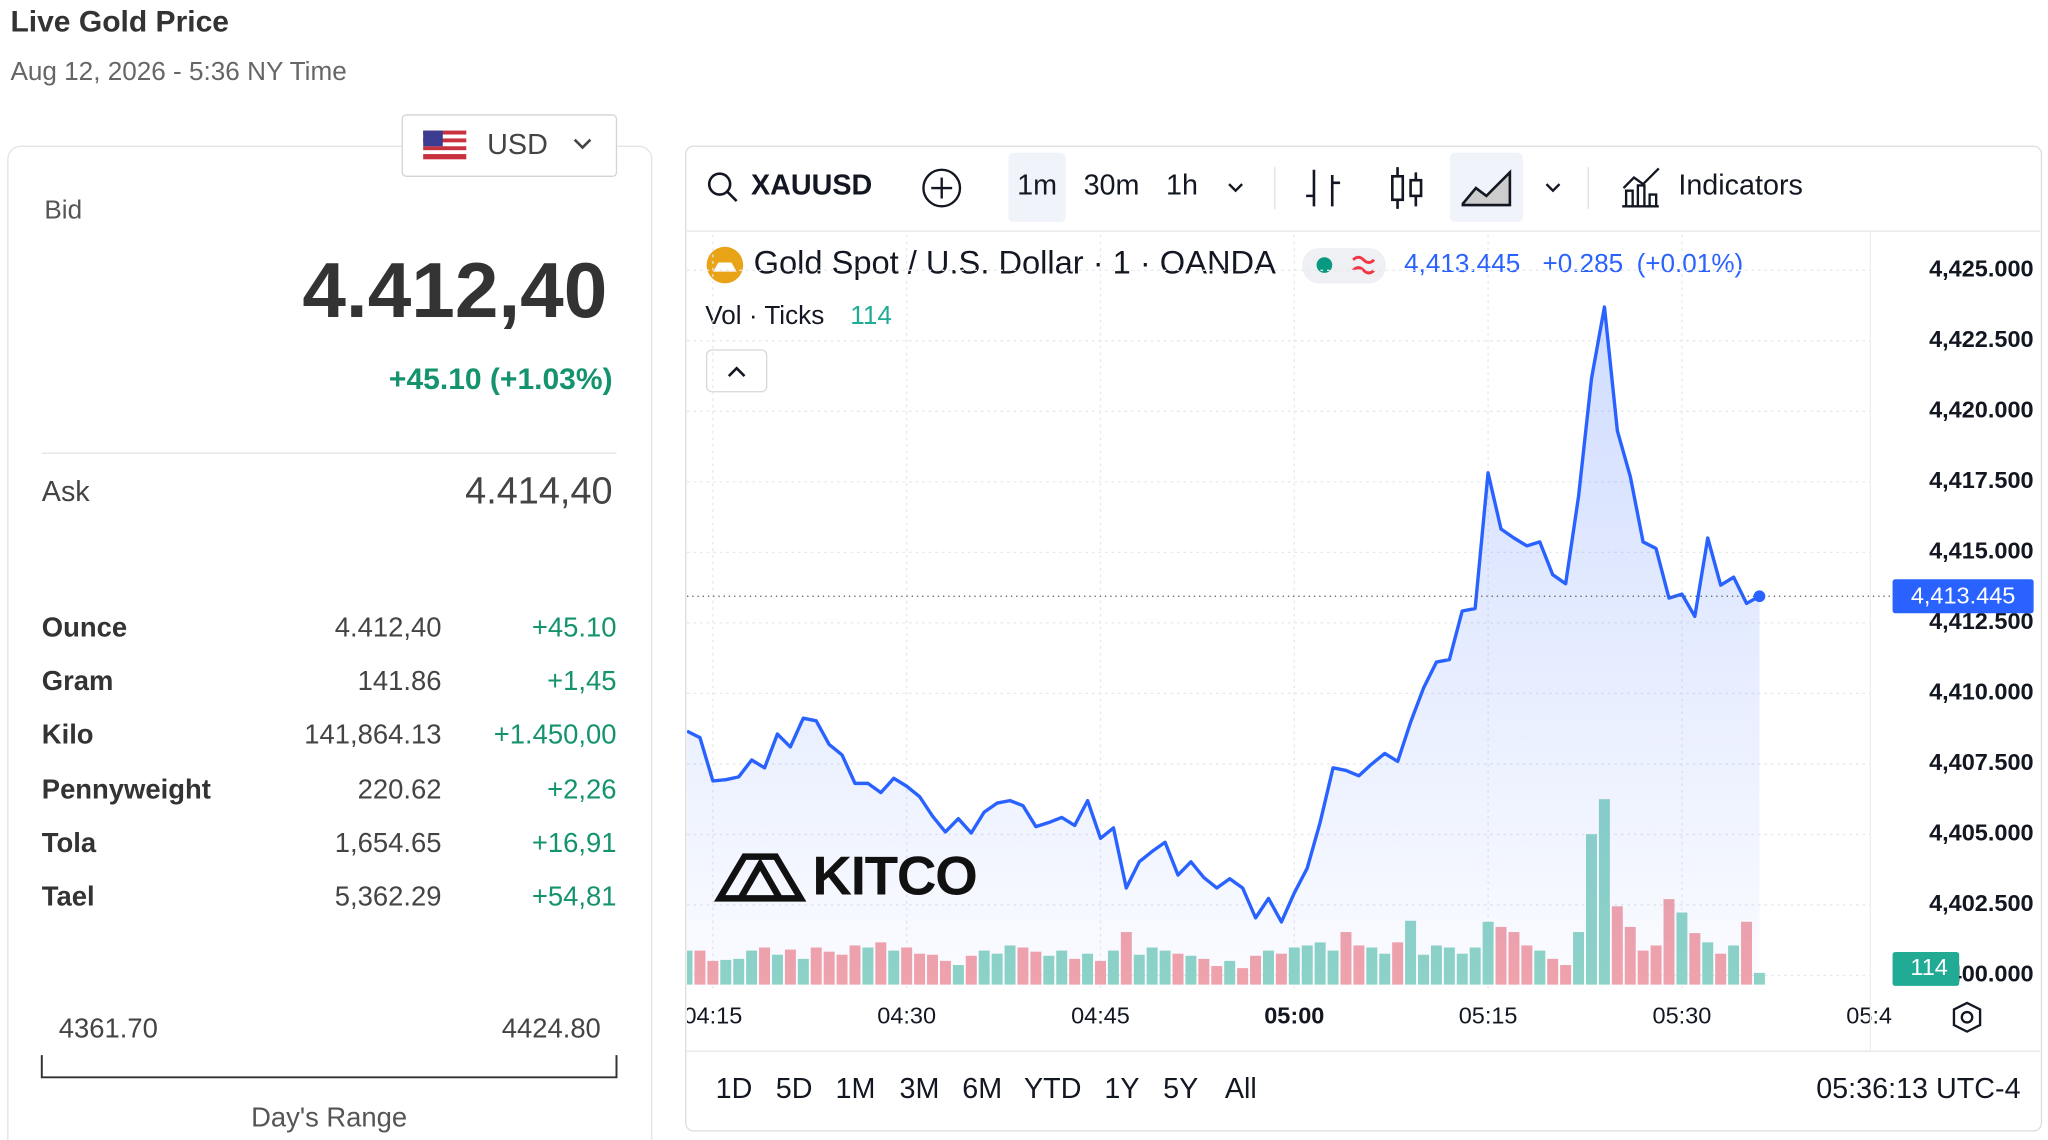 This screenshot has width=2048, height=1140. I want to click on unit-change: +2,26, so click(581, 789).